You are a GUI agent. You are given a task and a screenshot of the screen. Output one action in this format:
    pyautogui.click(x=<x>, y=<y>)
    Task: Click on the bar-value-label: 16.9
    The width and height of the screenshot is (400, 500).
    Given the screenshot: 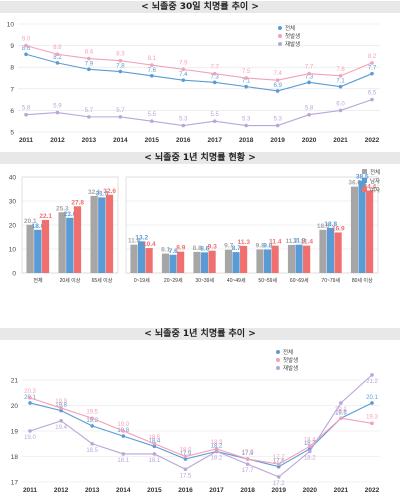 What is the action you would take?
    pyautogui.click(x=338, y=228)
    